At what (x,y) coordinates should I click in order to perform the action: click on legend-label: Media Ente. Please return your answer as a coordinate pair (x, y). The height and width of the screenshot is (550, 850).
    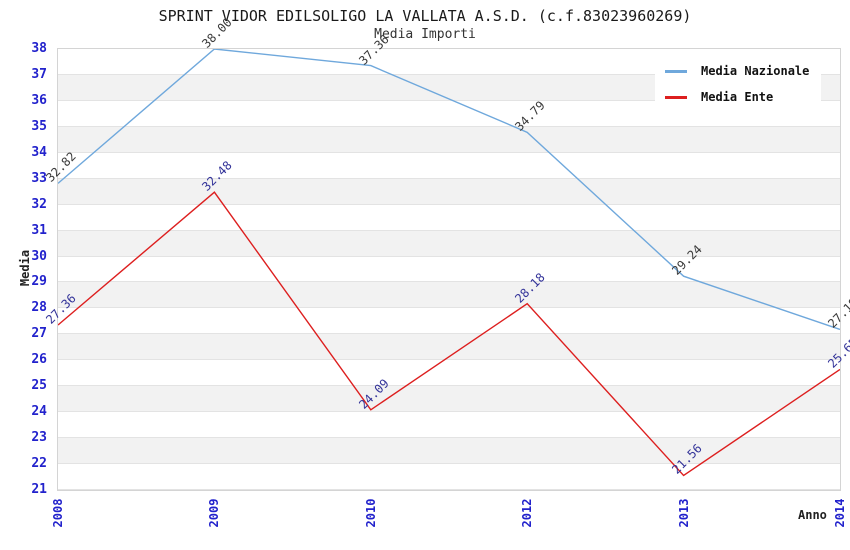
    Looking at the image, I should click on (737, 97).